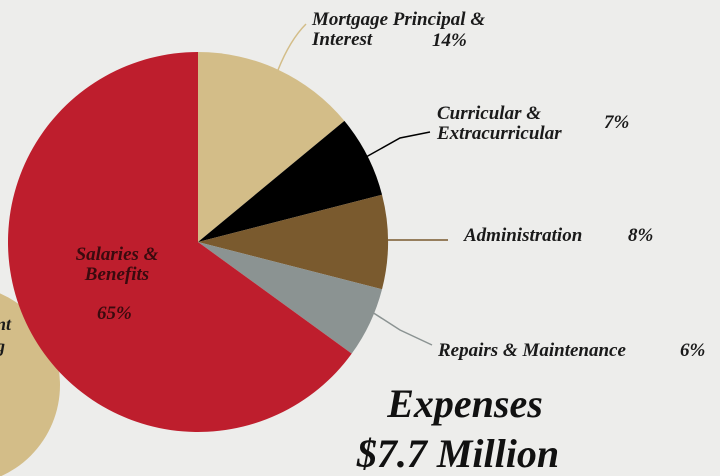  What do you see at coordinates (458, 453) in the screenshot?
I see `chart-subtitle: $7.7 Million` at bounding box center [458, 453].